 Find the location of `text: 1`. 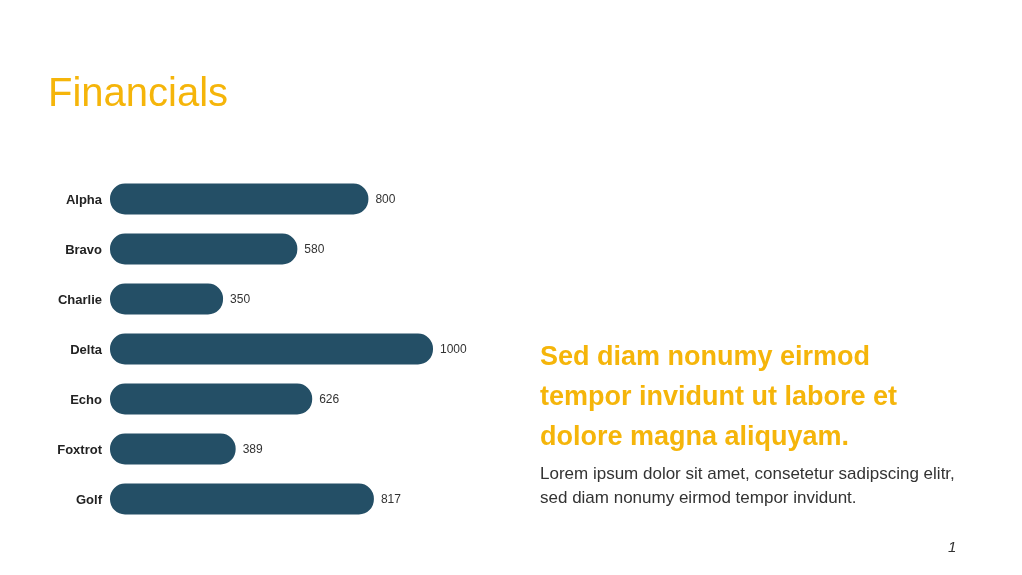

text: 1 is located at coordinates (952, 546).